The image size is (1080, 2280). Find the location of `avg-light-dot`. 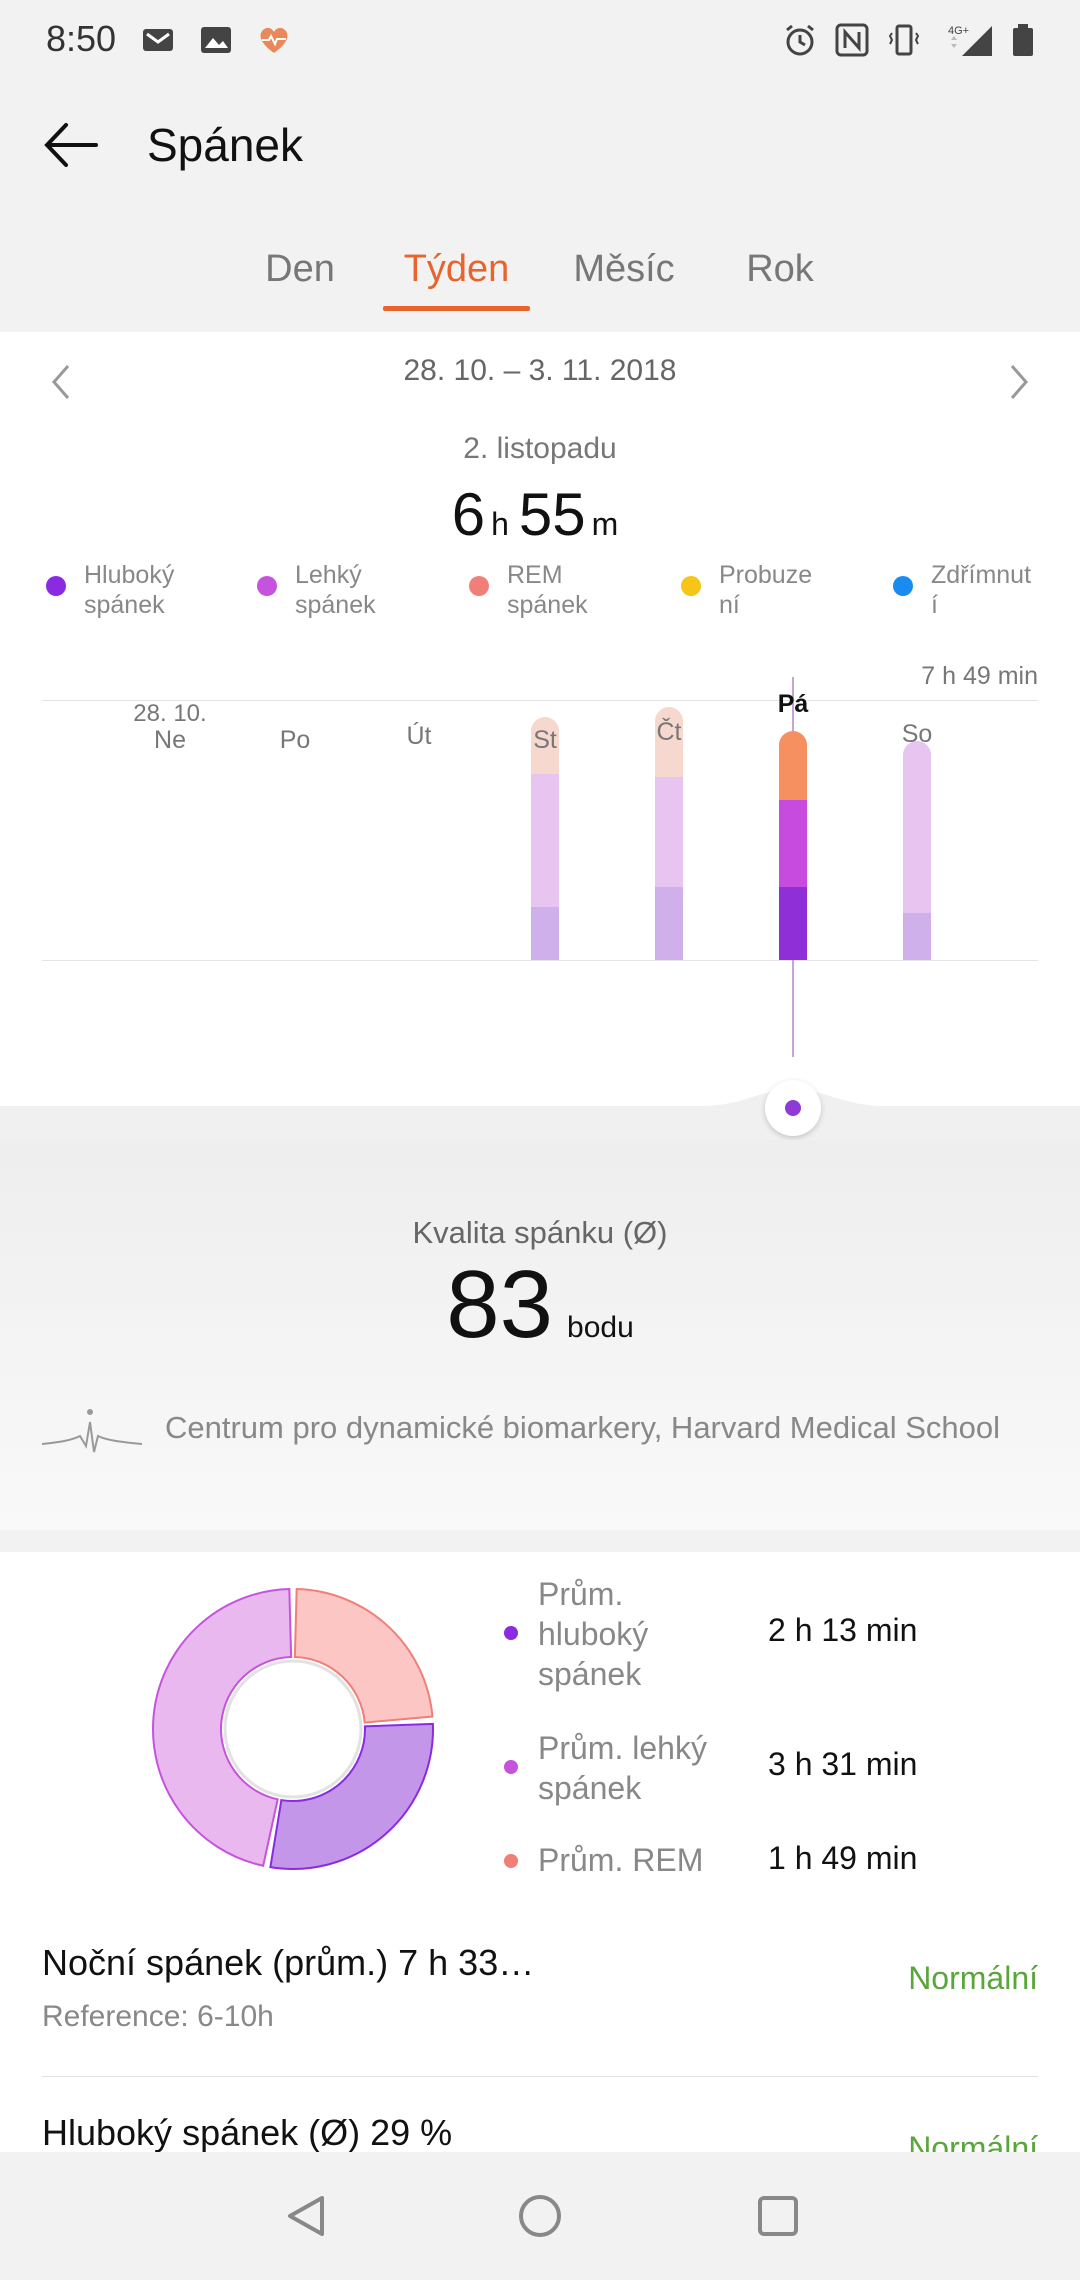

avg-light-dot is located at coordinates (511, 1767).